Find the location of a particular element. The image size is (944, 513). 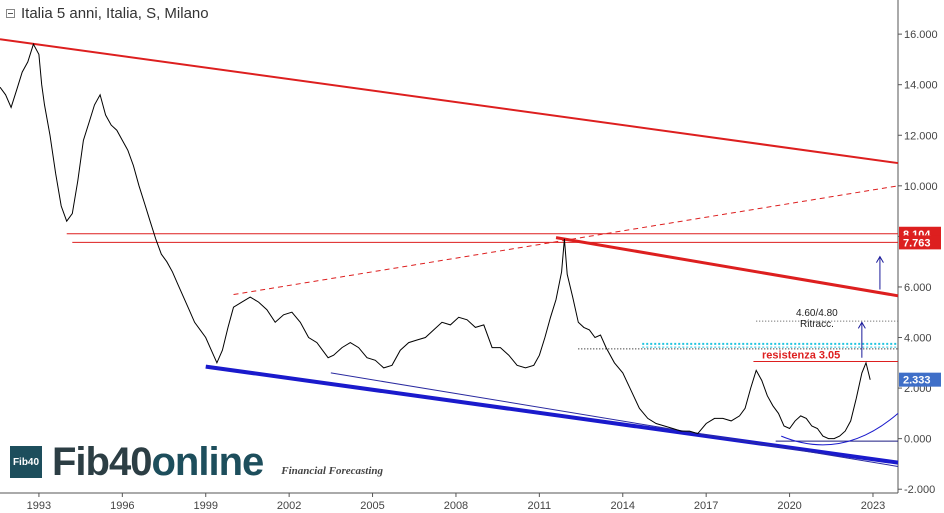

x-tick-label: 2008 is located at coordinates (456, 506).